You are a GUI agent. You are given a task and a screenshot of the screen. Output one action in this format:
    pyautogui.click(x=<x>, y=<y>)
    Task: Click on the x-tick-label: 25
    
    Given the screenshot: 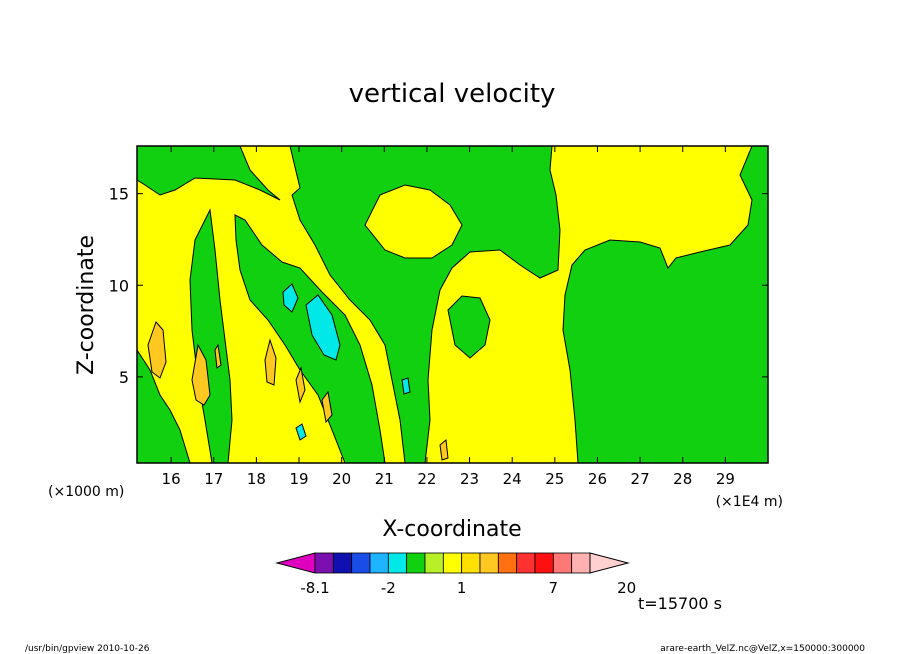 What is the action you would take?
    pyautogui.click(x=554, y=479)
    